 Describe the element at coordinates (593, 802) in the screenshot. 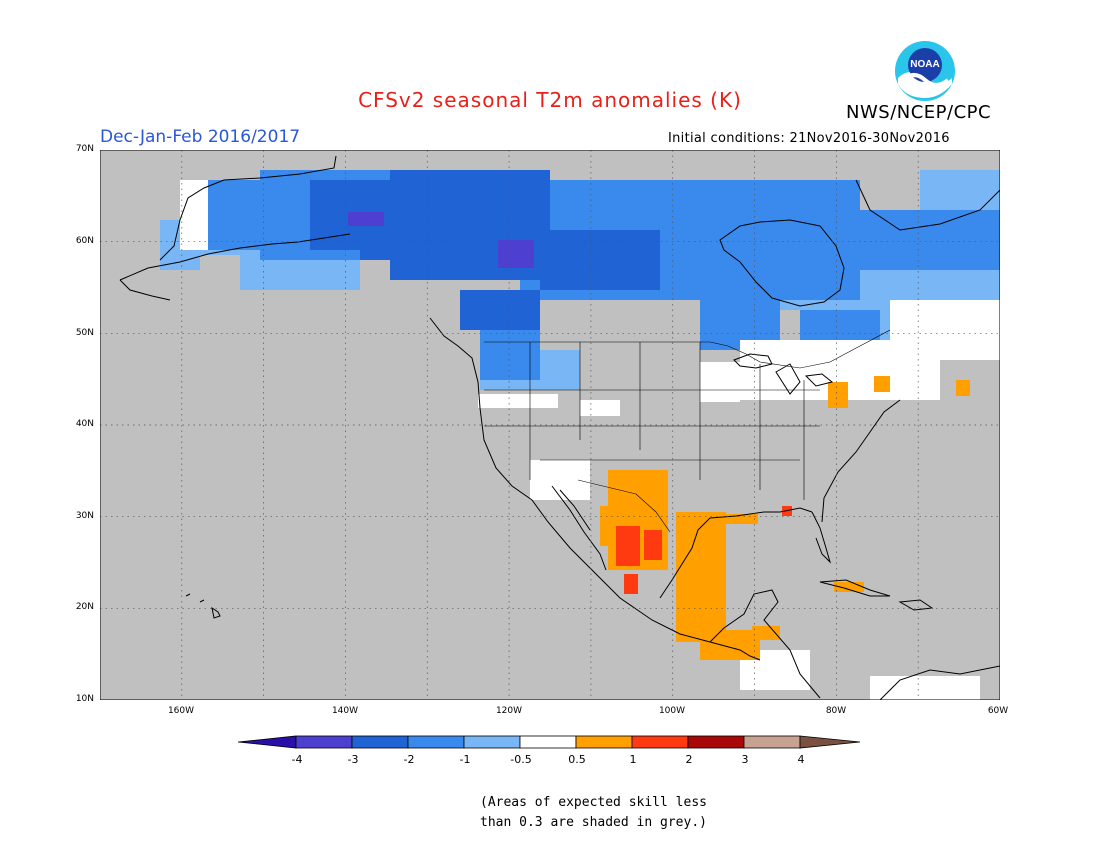

I see `footnote-line-1: (Areas of expected skill less` at that location.